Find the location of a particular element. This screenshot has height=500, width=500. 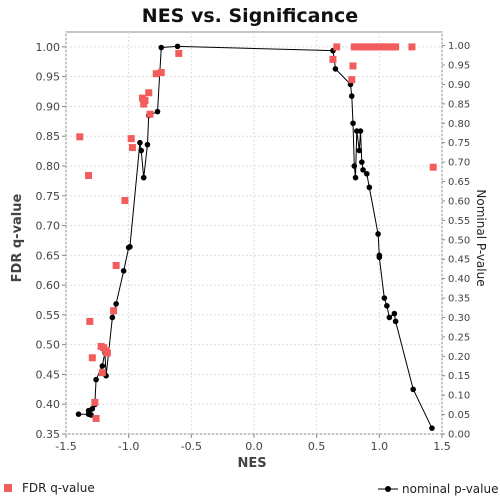

y-tick-label: 0.70 is located at coordinates (48, 226).